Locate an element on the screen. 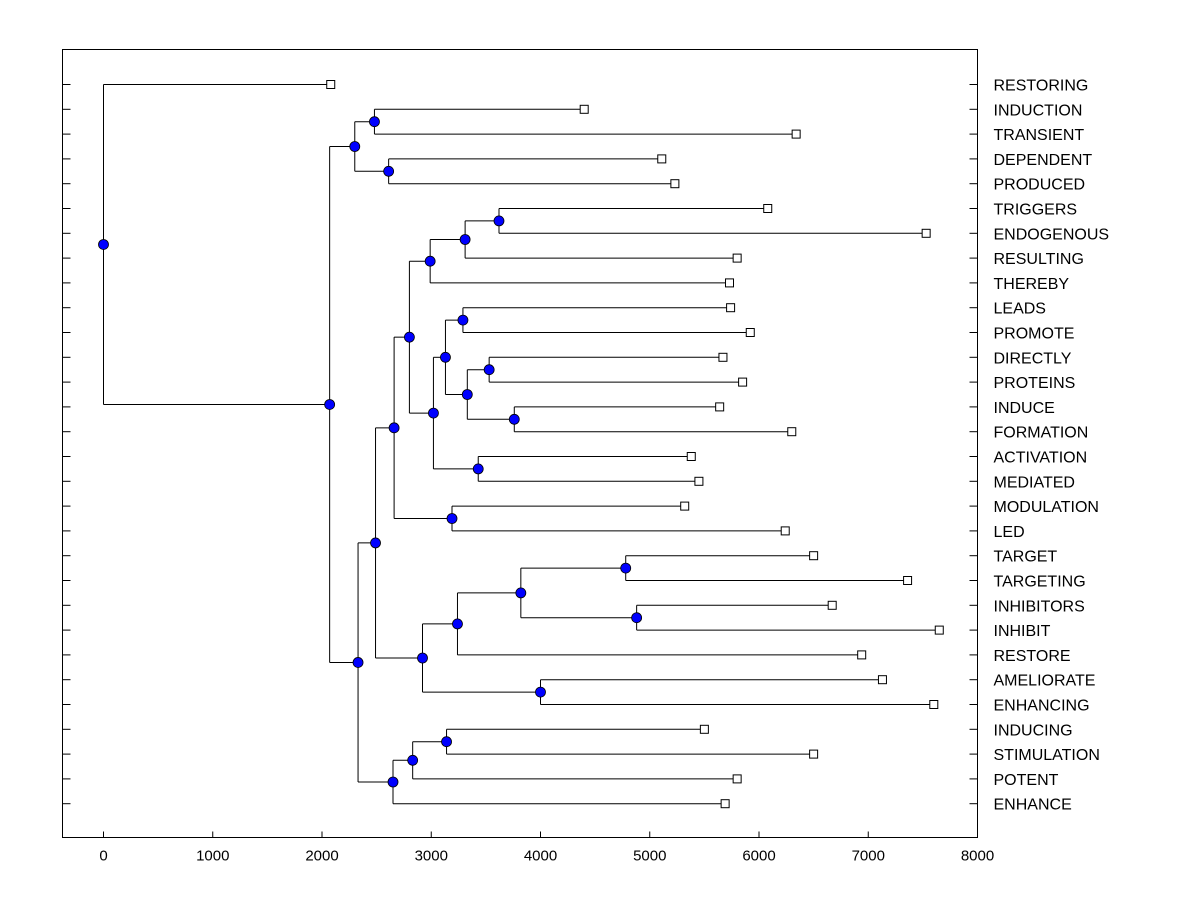 This screenshot has width=1200, height=900. x-axis-ticks: 0 1000 2000 3000 4000 5000 6000 7000 8000 is located at coordinates (546, 848).